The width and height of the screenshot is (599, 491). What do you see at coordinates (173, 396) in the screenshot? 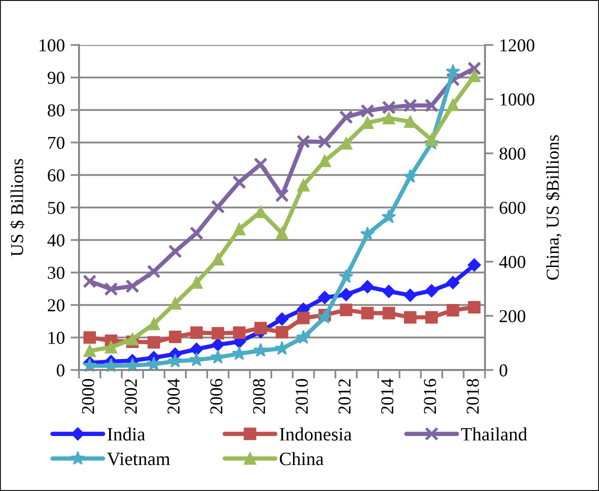
I see `x-tick-label: 2004` at bounding box center [173, 396].